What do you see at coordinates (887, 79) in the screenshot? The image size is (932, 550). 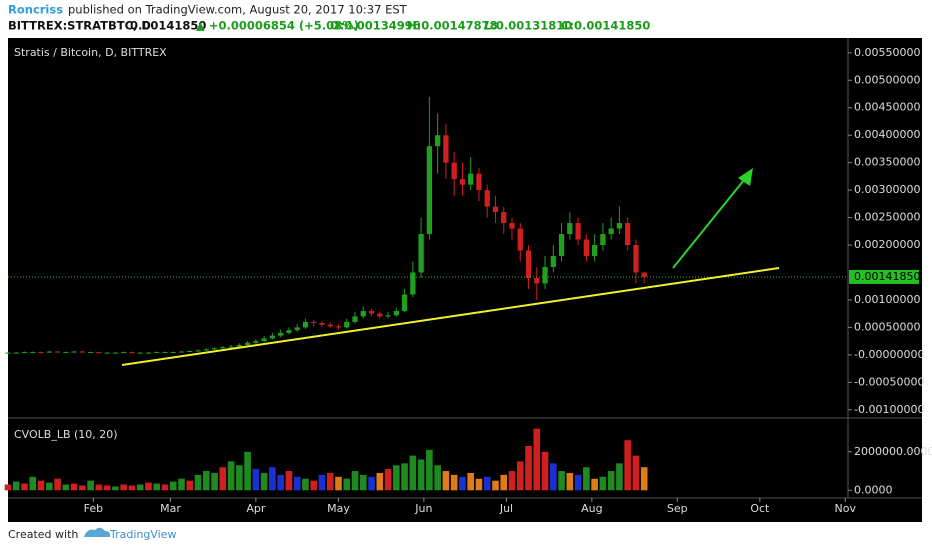 I see `y-tick-label: 0.00500000` at bounding box center [887, 79].